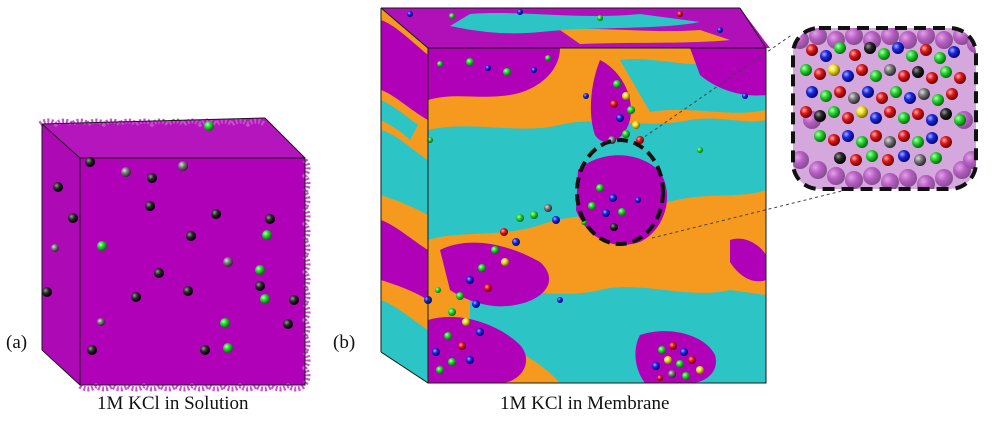 This screenshot has height=423, width=1000. I want to click on zoom-inset, so click(884, 108).